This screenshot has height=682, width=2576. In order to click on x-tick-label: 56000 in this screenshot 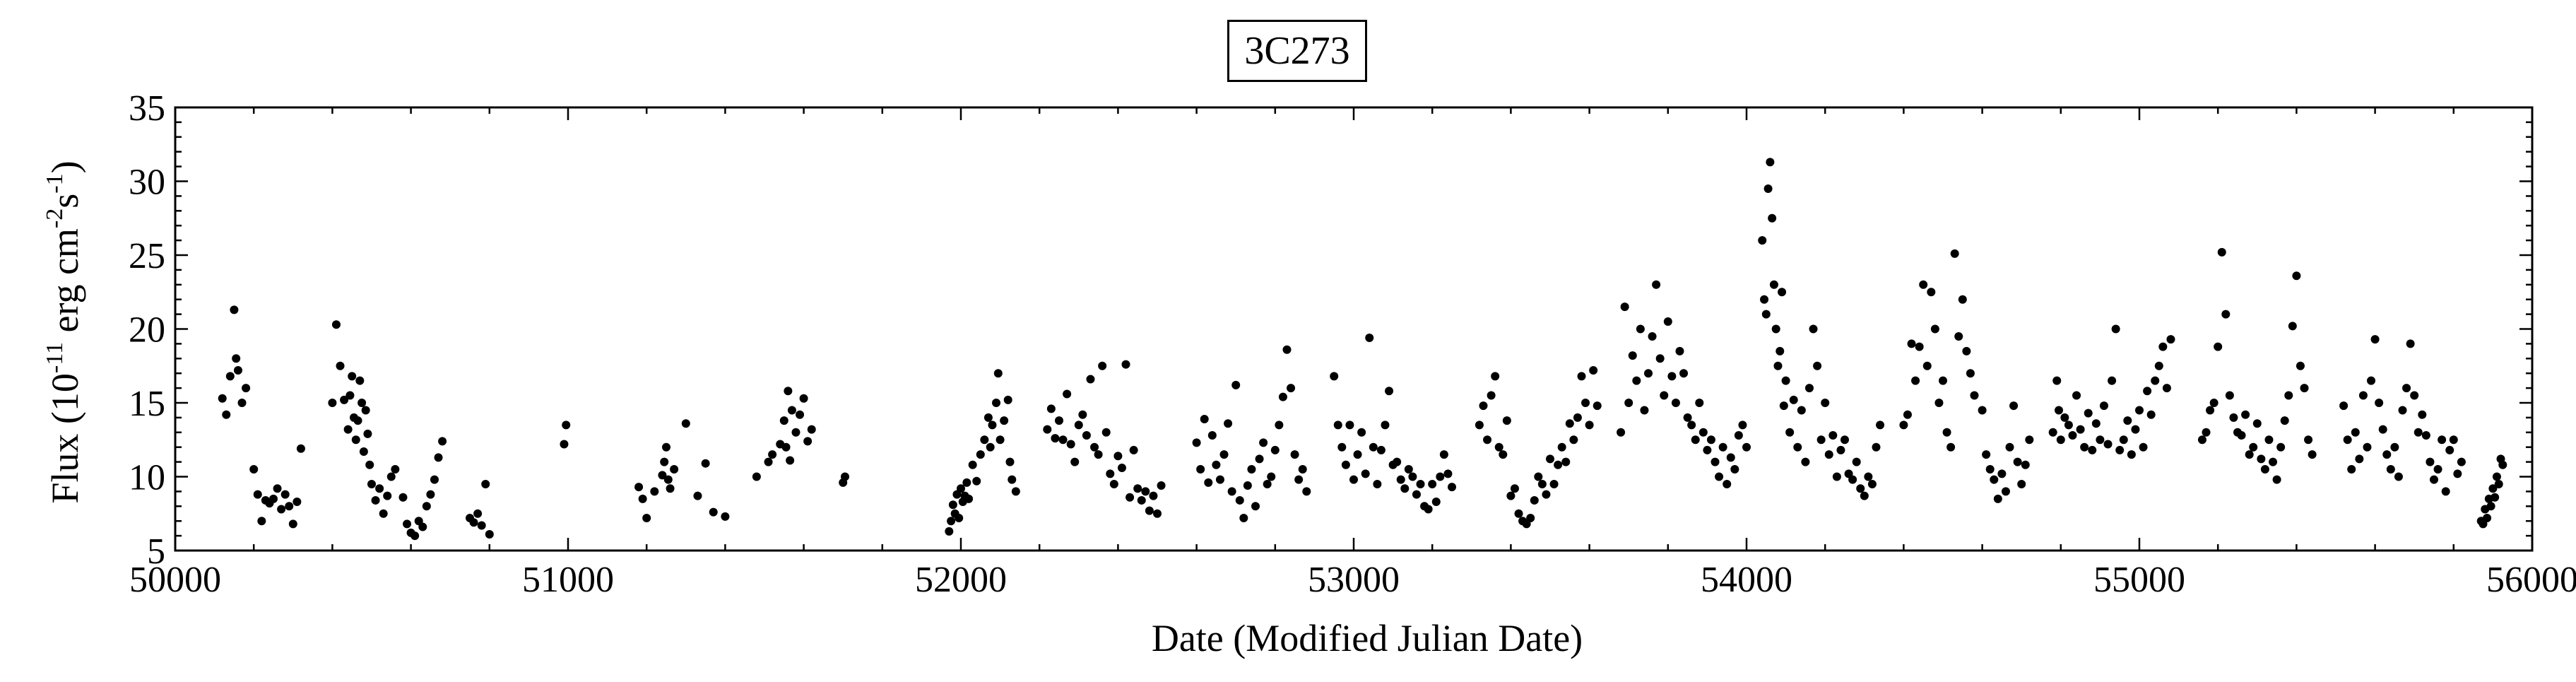, I will do `click(2531, 580)`.